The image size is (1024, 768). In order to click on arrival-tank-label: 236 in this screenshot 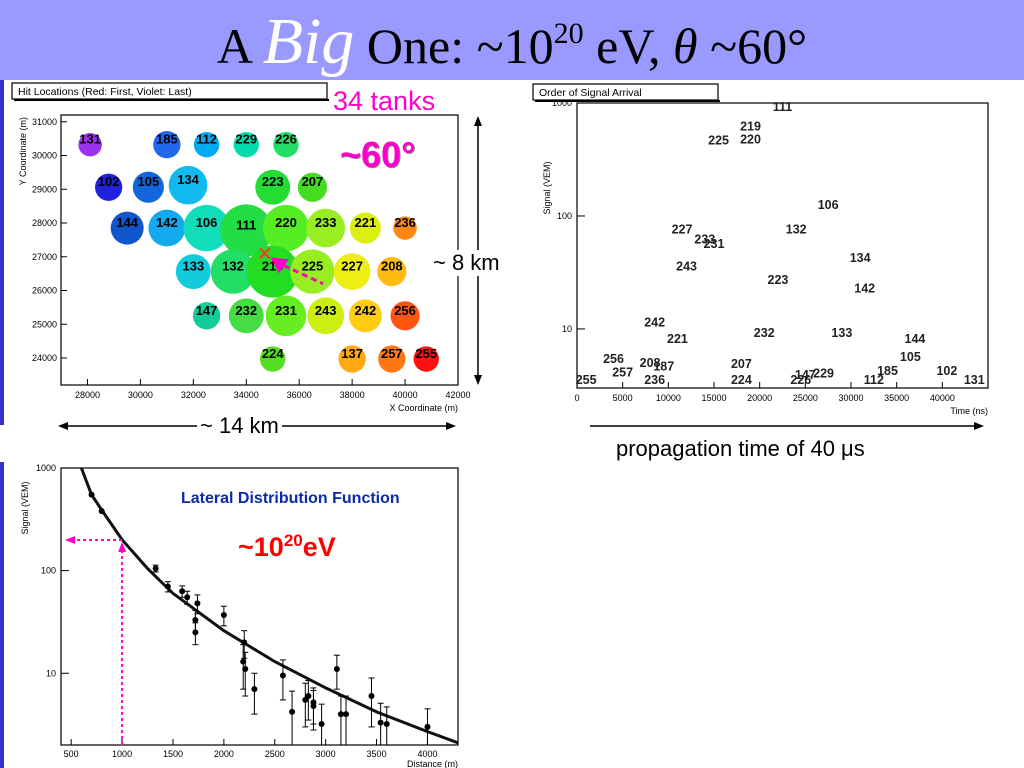, I will do `click(654, 380)`.